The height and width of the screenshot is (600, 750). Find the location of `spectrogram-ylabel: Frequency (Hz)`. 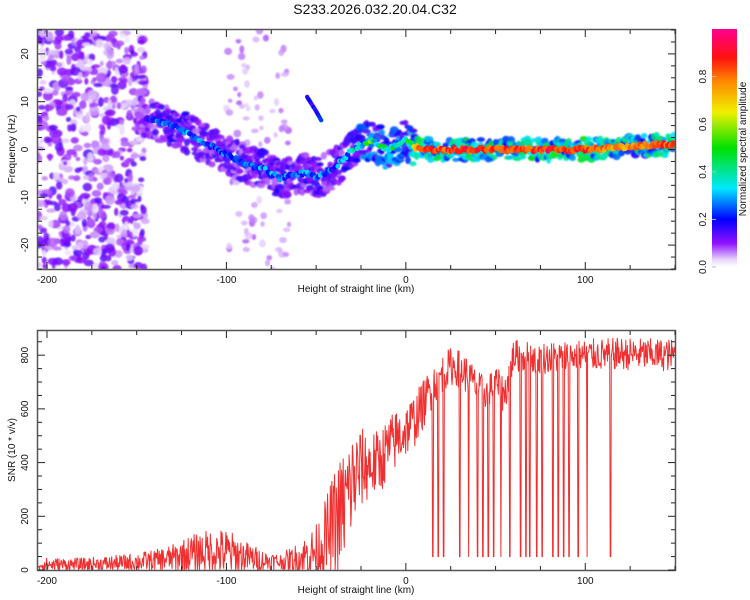

spectrogram-ylabel: Frequency (Hz) is located at coordinates (12, 149).